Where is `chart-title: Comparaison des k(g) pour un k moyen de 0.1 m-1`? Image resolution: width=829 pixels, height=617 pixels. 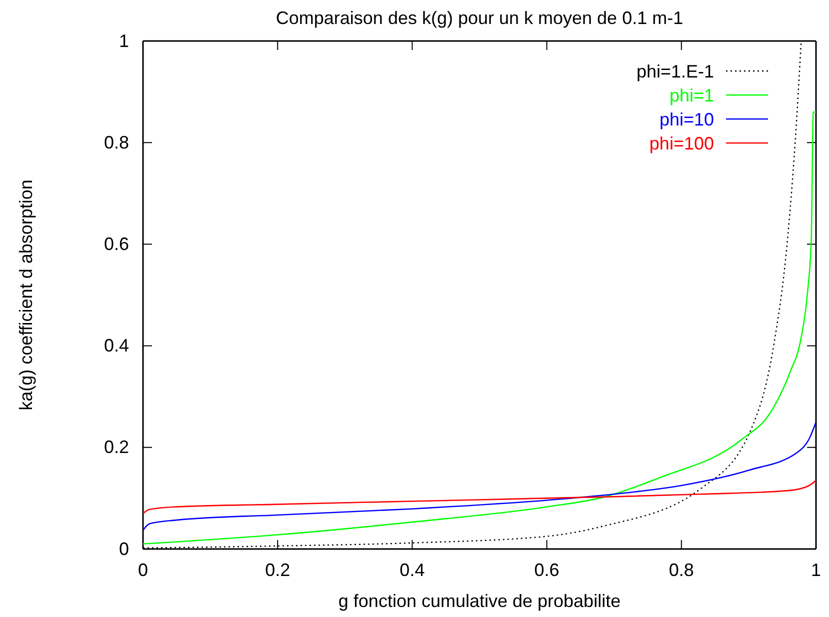
chart-title: Comparaison des k(g) pour un k moyen de 0.1 m-1 is located at coordinates (480, 18).